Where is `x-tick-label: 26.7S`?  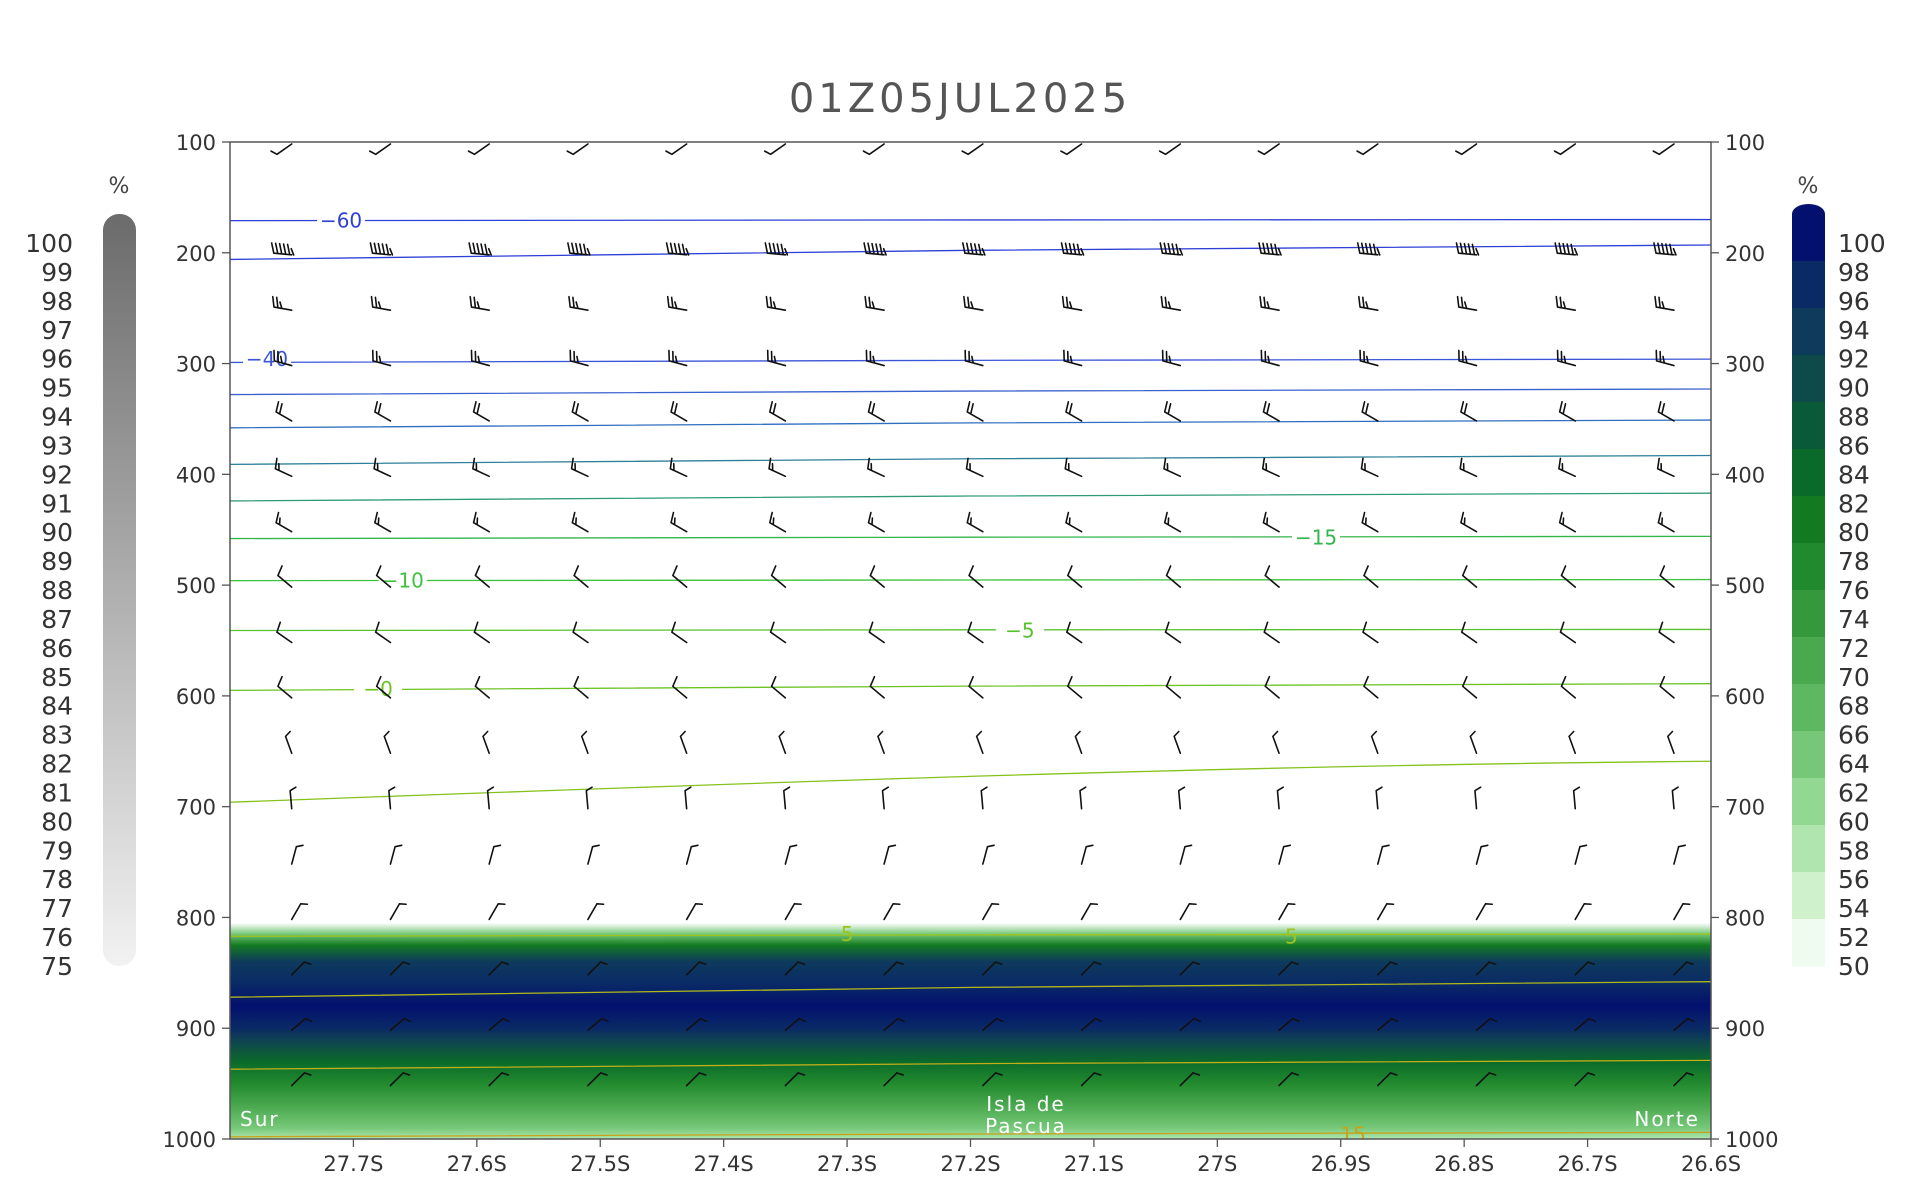
x-tick-label: 26.7S is located at coordinates (1588, 1164).